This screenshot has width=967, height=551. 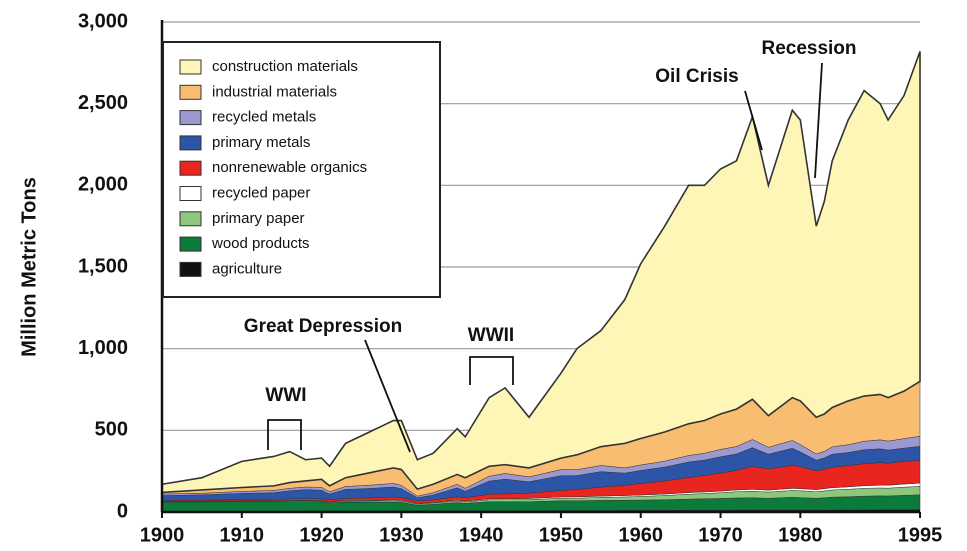 I want to click on x-tick-label: 1970, so click(x=720, y=535).